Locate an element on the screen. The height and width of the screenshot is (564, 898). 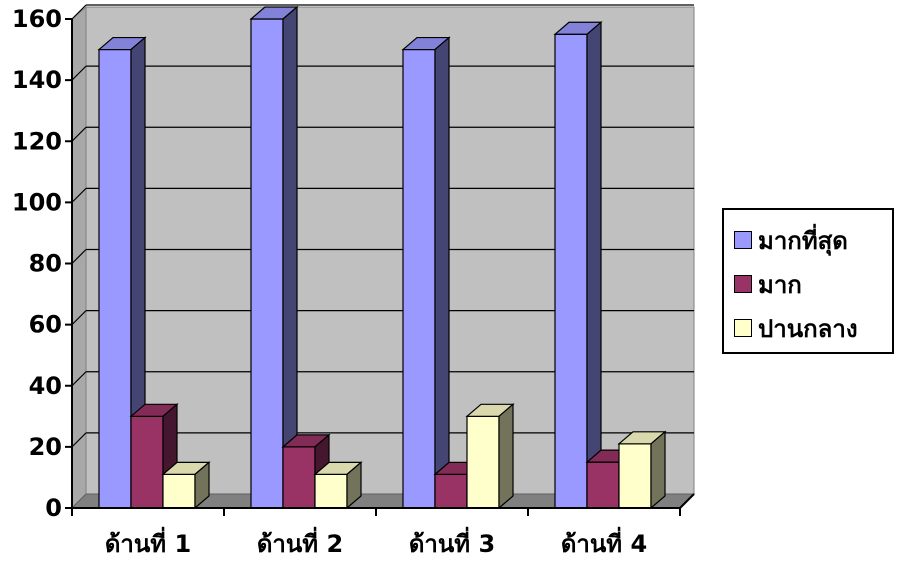
x-tick-label: ด้านที่ 4 is located at coordinates (604, 542).